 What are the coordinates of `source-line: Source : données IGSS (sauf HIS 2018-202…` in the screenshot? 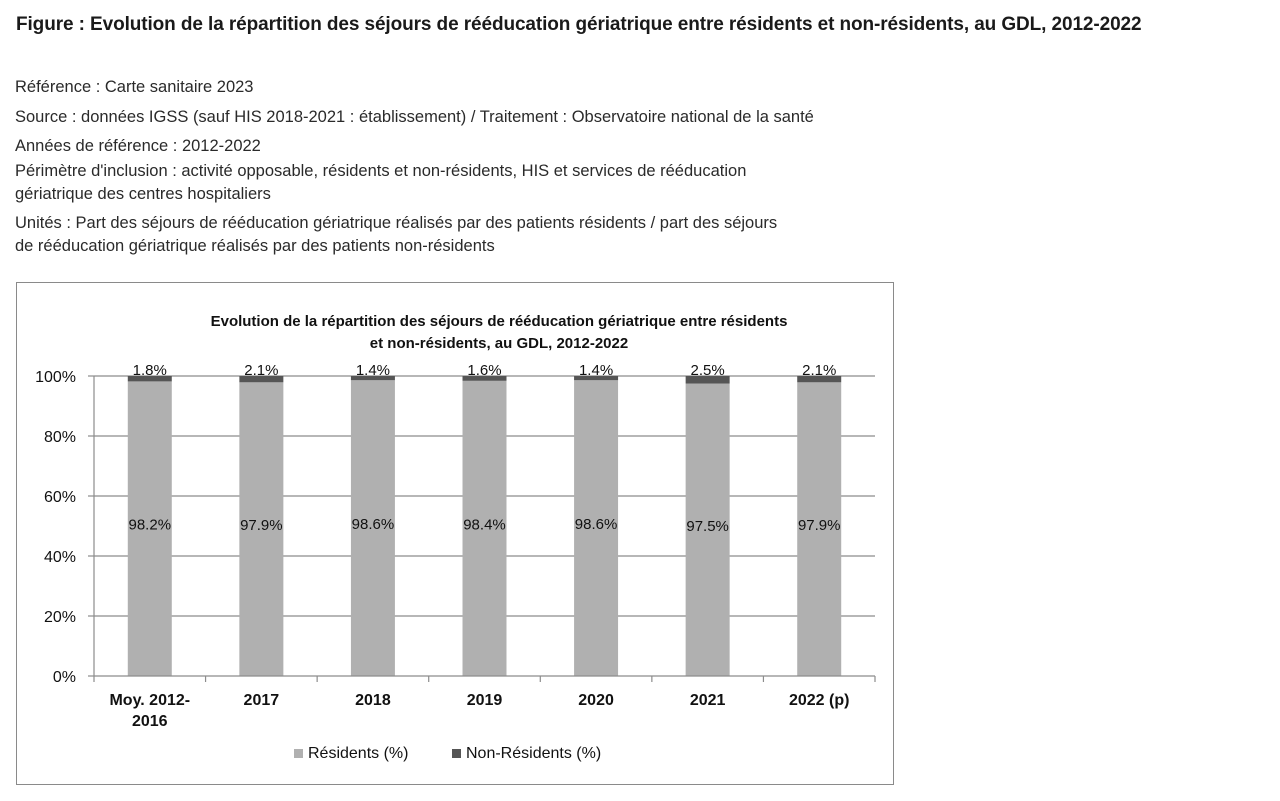 It's located at (414, 117).